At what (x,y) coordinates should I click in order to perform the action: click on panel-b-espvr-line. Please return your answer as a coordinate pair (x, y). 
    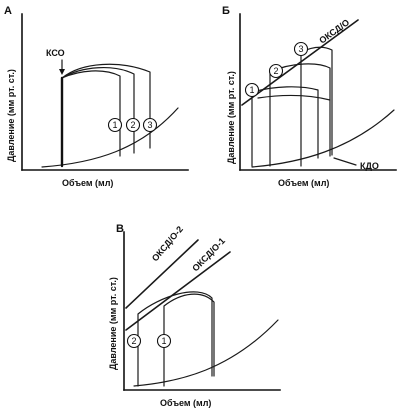
    Looking at the image, I should click on (300, 62).